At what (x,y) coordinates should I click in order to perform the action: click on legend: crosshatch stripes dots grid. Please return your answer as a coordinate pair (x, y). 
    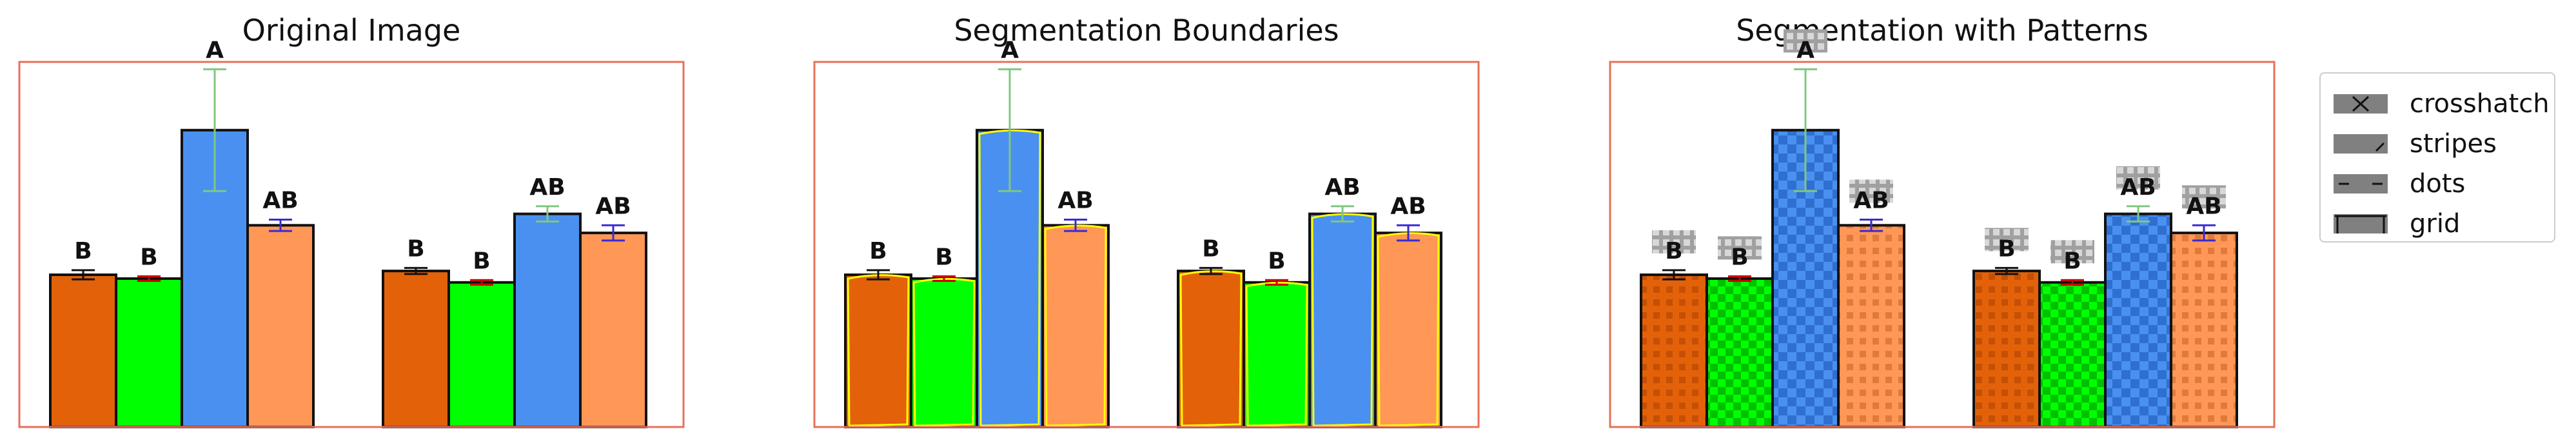
    Looking at the image, I should click on (2437, 157).